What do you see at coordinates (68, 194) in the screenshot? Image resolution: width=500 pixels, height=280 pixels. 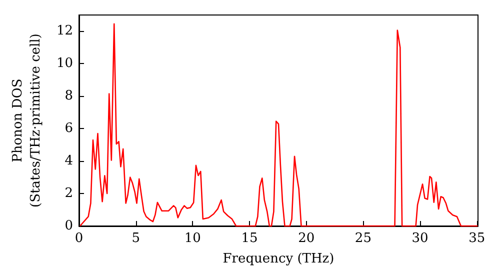 I see `y-tick-label: 2` at bounding box center [68, 194].